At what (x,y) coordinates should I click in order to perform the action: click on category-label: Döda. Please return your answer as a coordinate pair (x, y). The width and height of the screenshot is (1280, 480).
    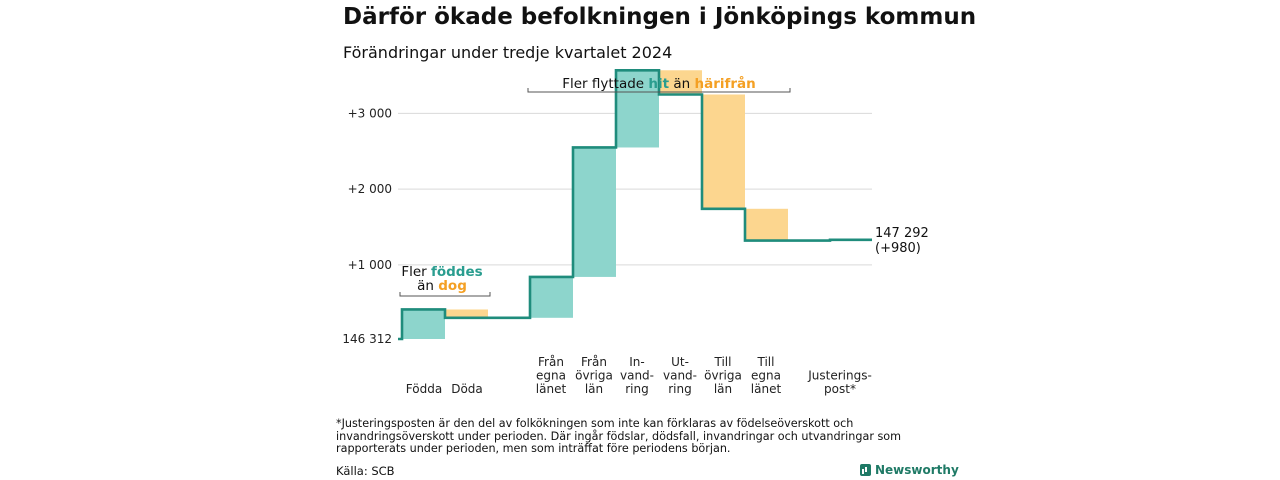
    Looking at the image, I should click on (467, 389).